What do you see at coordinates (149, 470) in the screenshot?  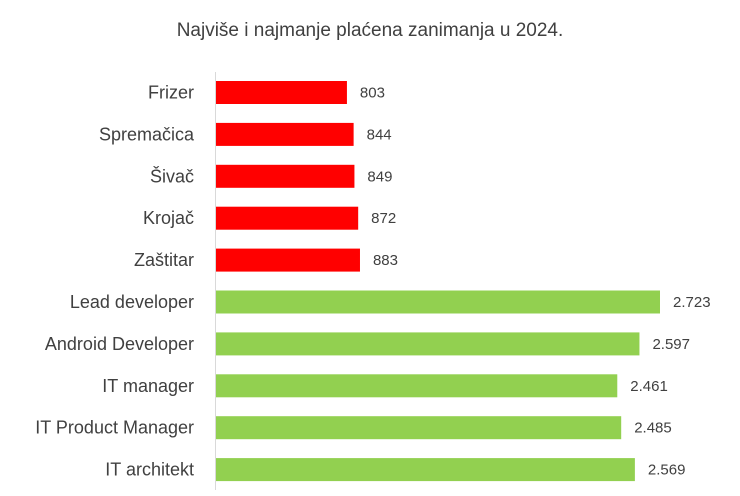 I see `category-label: IT architekt` at bounding box center [149, 470].